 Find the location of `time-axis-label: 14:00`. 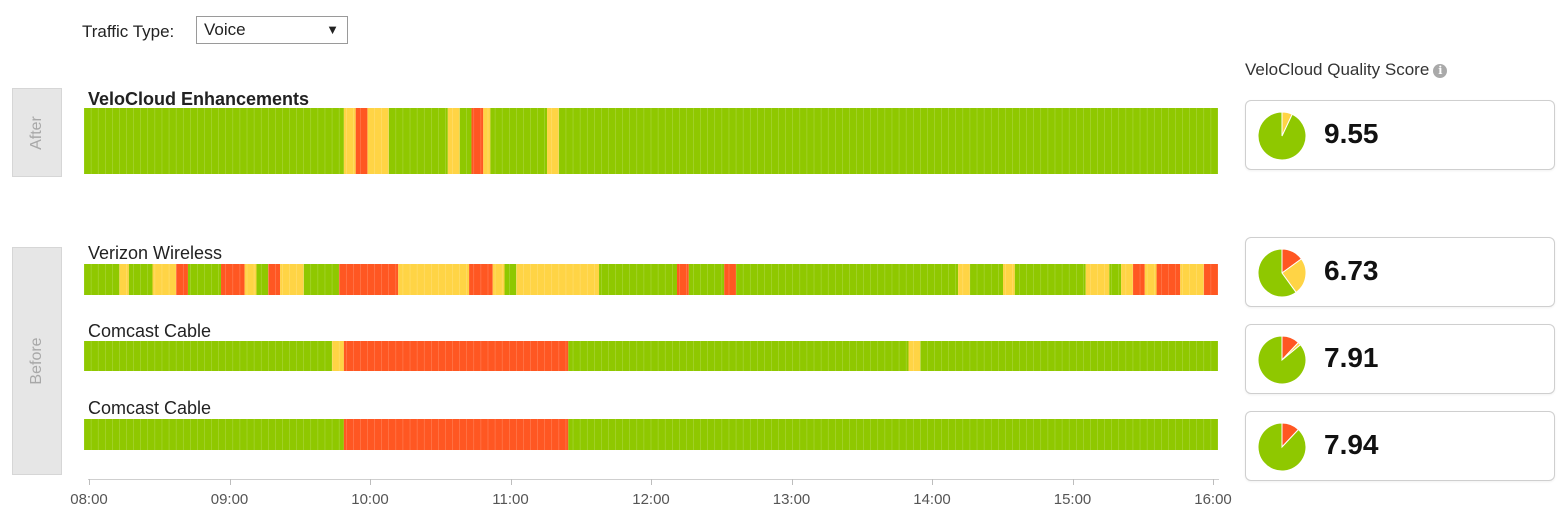

time-axis-label: 14:00 is located at coordinates (932, 499).